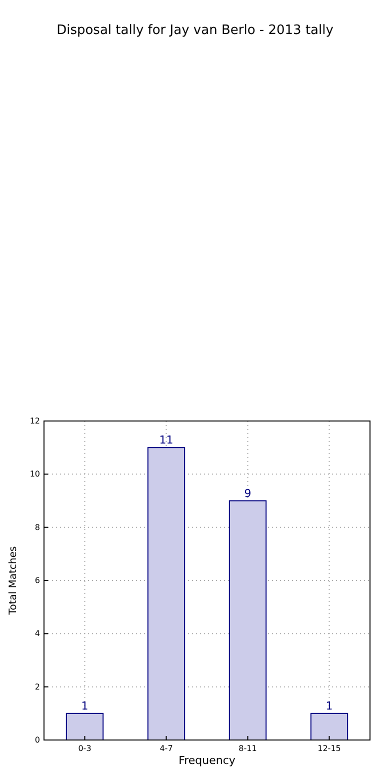 This screenshot has height=780, width=390. What do you see at coordinates (207, 760) in the screenshot?
I see `x-axis-title: Frequency` at bounding box center [207, 760].